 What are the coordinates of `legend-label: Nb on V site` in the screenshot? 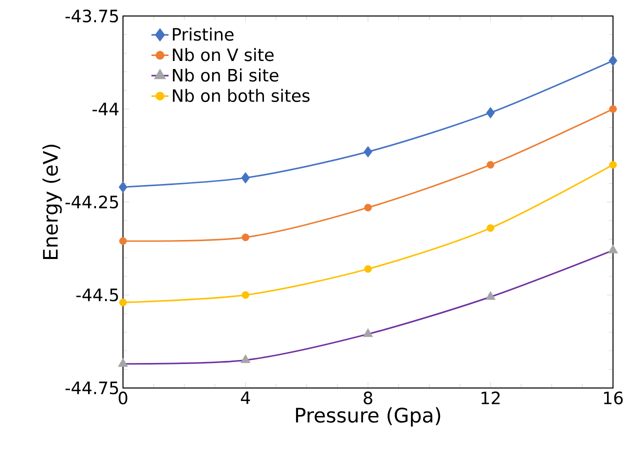 It's located at (223, 55).